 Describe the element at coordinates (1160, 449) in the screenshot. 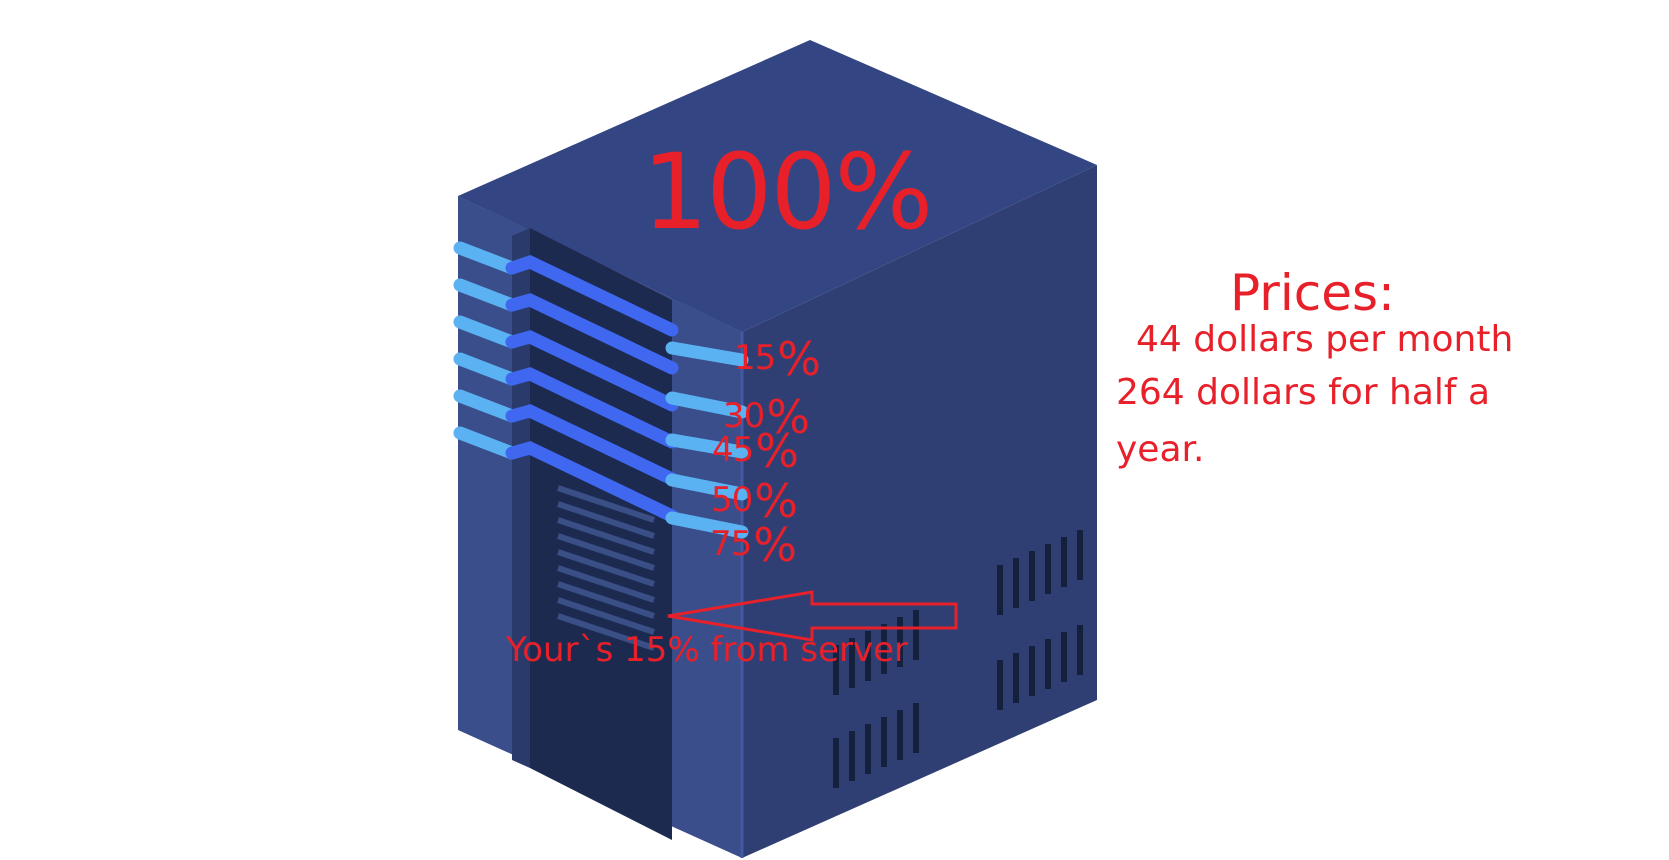

I see `price-half-year-continued: year.` at that location.